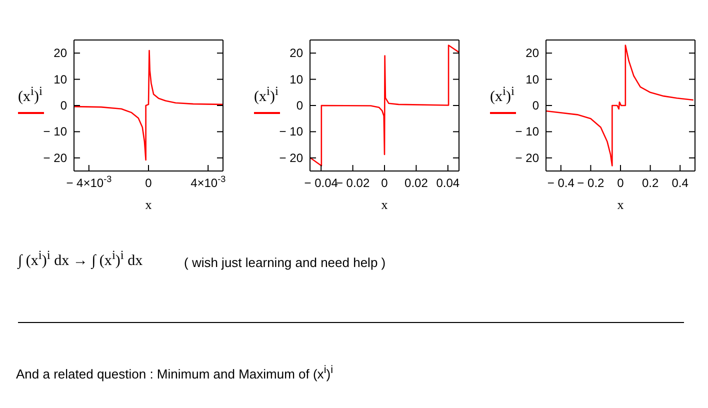 This screenshot has width=708, height=408. Describe the element at coordinates (591, 183) in the screenshot. I see `x-tick-label: − 0.2` at that location.